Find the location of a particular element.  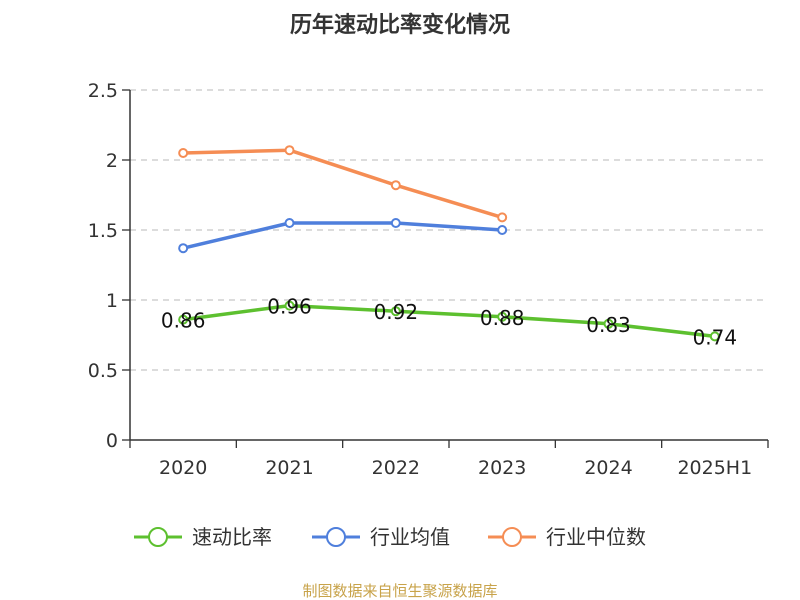

data-label: 0.96 is located at coordinates (289, 307).